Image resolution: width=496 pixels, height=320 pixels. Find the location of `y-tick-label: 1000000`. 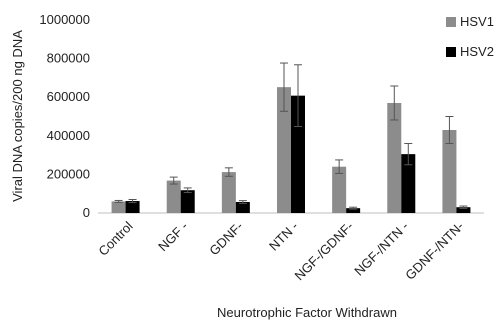

y-tick-label: 1000000 is located at coordinates (64, 19).